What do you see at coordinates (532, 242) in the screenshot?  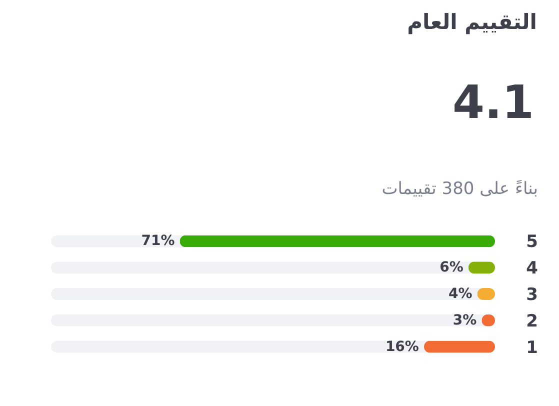 I see `y-tick-label: 5` at bounding box center [532, 242].